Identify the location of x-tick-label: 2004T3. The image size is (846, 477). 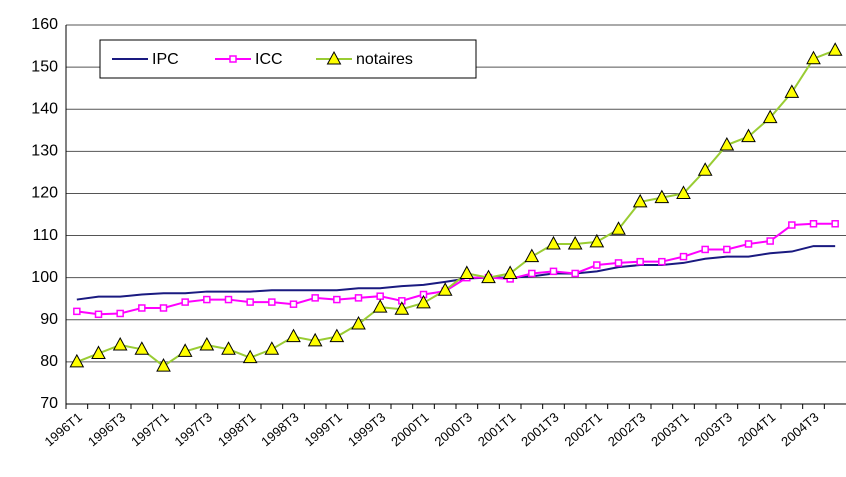
(799, 429).